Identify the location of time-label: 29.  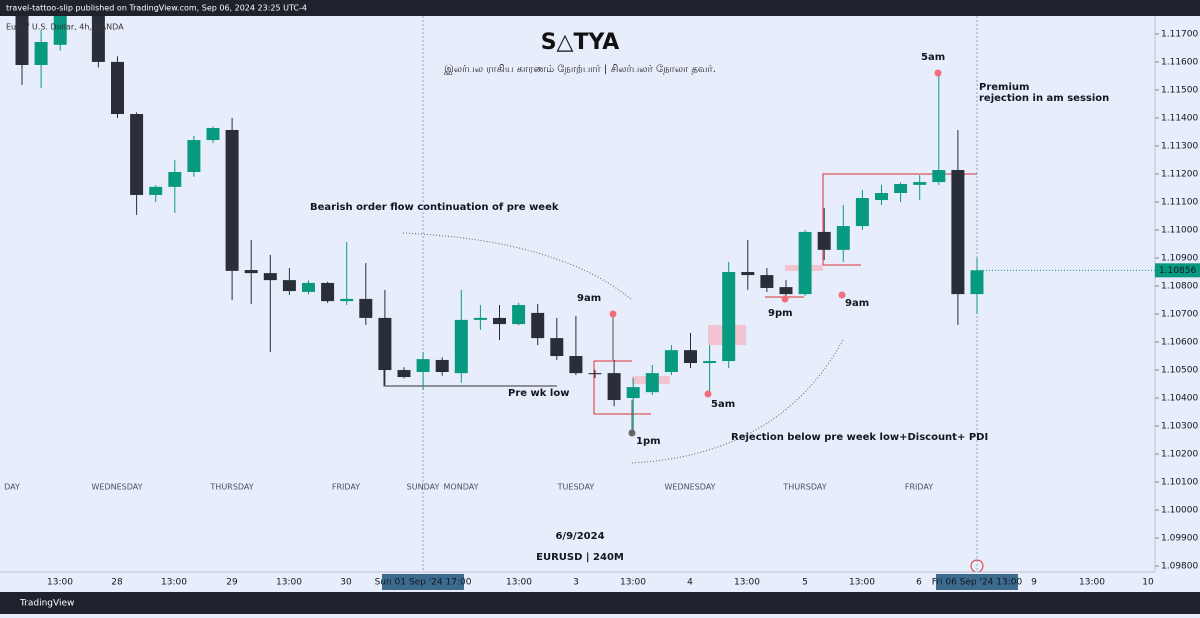
(232, 583).